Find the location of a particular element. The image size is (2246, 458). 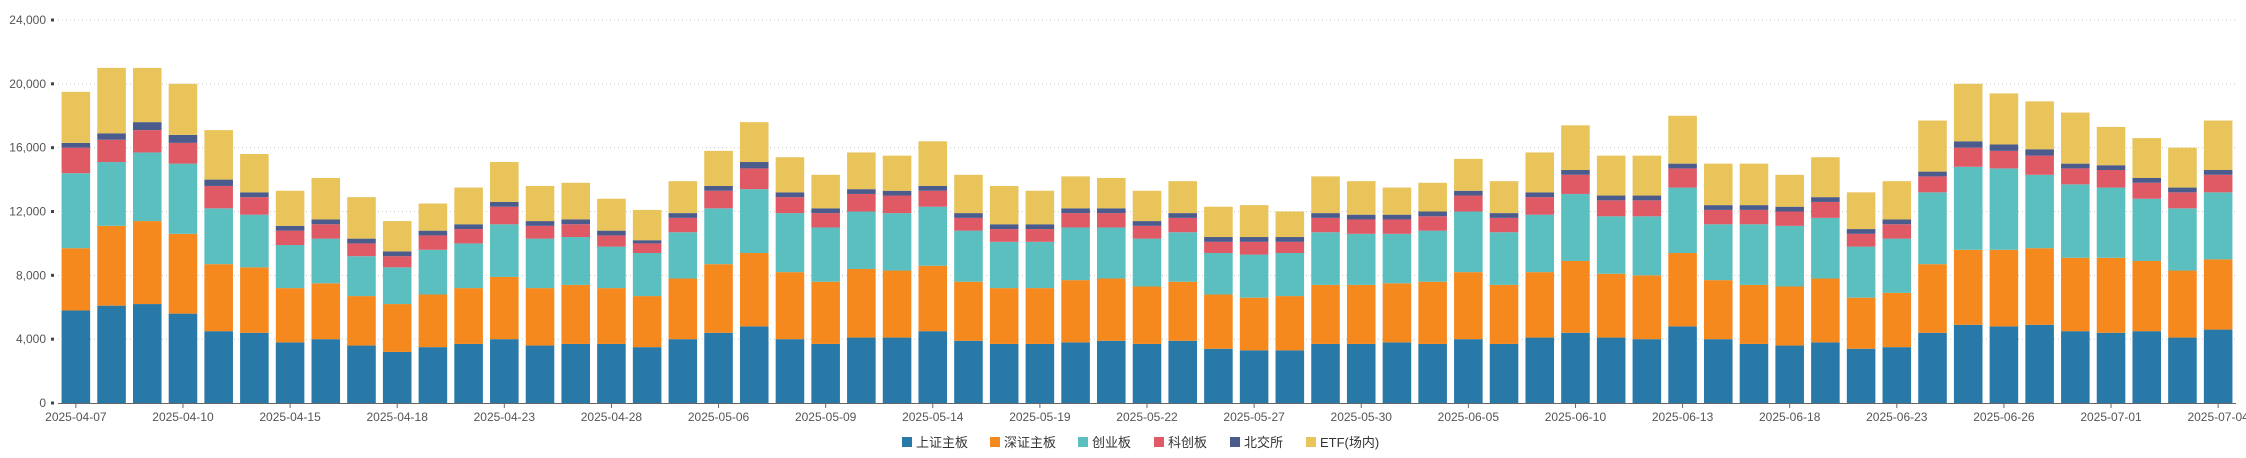

legend: 上证主板 深证主板 创业板 科创板 北交所 ETF(场内) is located at coordinates (1140, 442).